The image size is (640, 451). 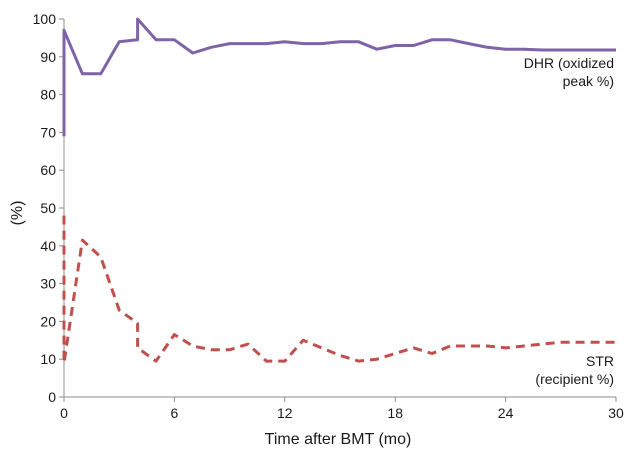 What do you see at coordinates (588, 81) in the screenshot?
I see `dhr-series-label-line: peak %)` at bounding box center [588, 81].